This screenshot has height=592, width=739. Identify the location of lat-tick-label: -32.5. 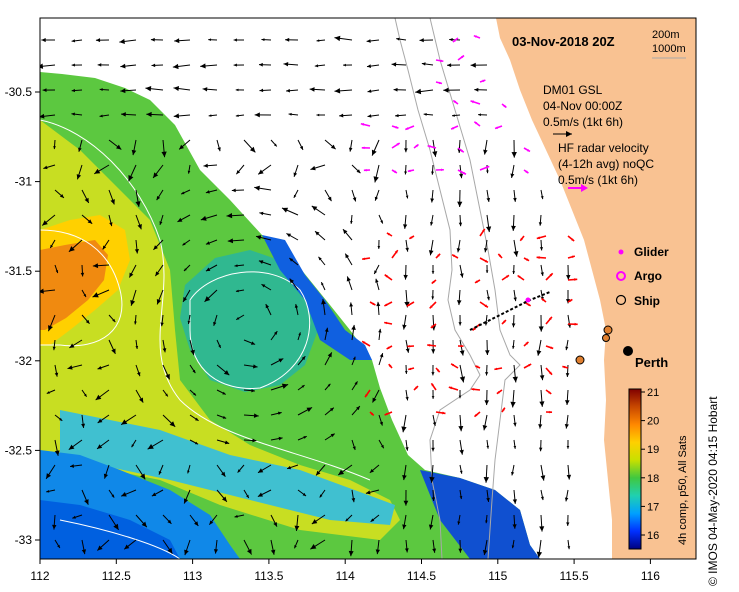
(19, 450).